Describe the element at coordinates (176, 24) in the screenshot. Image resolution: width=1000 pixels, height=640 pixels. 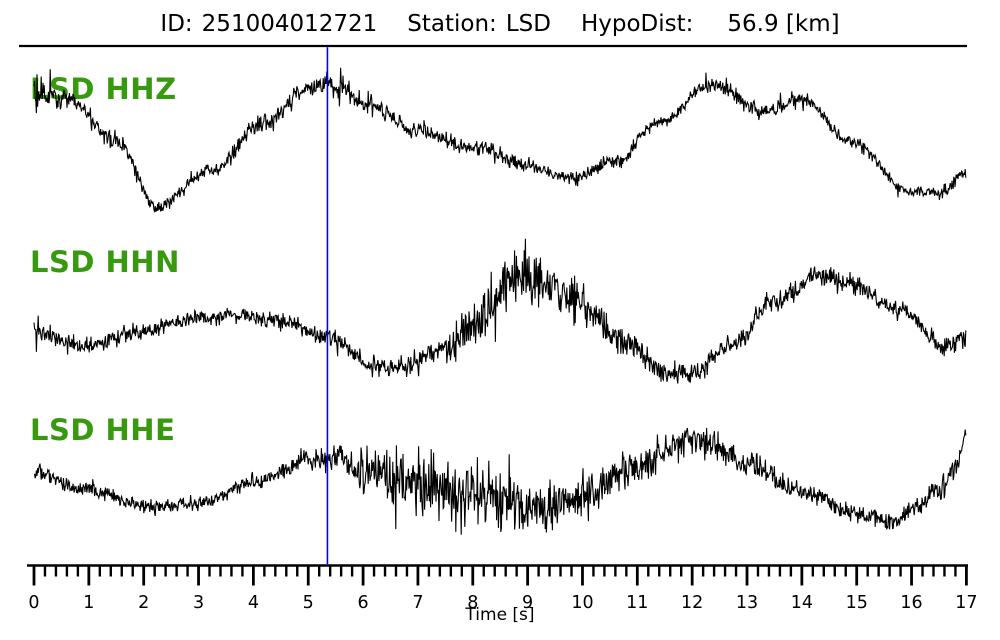
I see `event-id-label: ID:` at that location.